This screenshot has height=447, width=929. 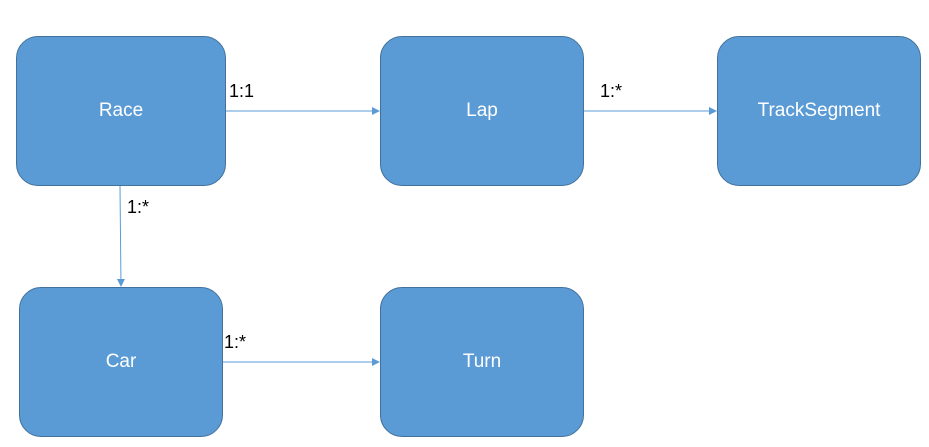 I want to click on entity-turn: Turn, so click(x=482, y=362).